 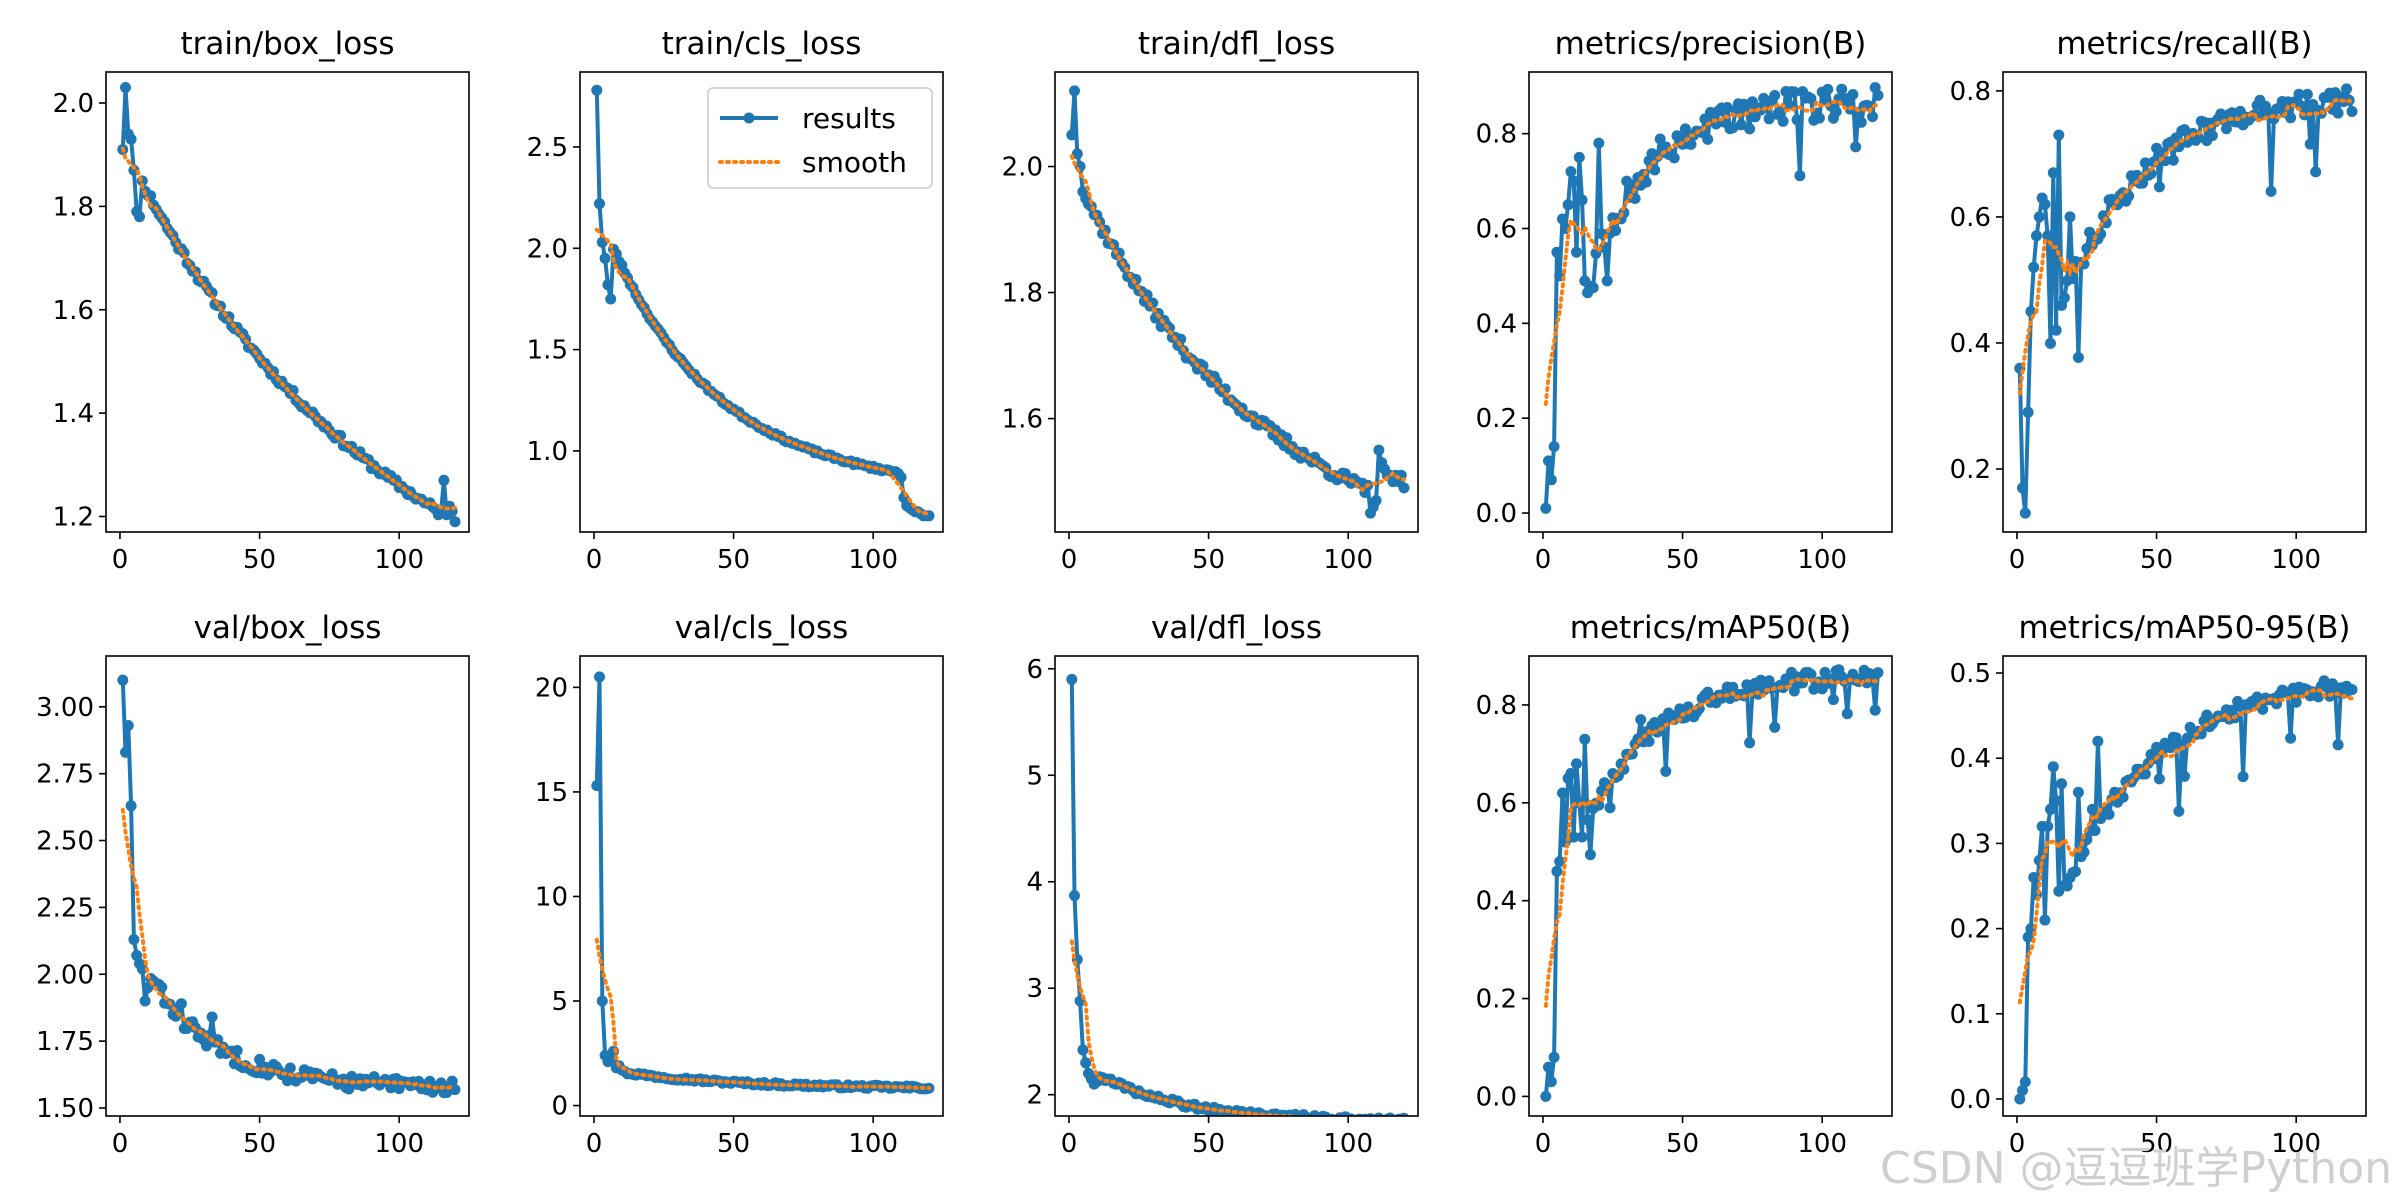 What do you see at coordinates (65, 708) in the screenshot?
I see `y-tick-label: 3.00` at bounding box center [65, 708].